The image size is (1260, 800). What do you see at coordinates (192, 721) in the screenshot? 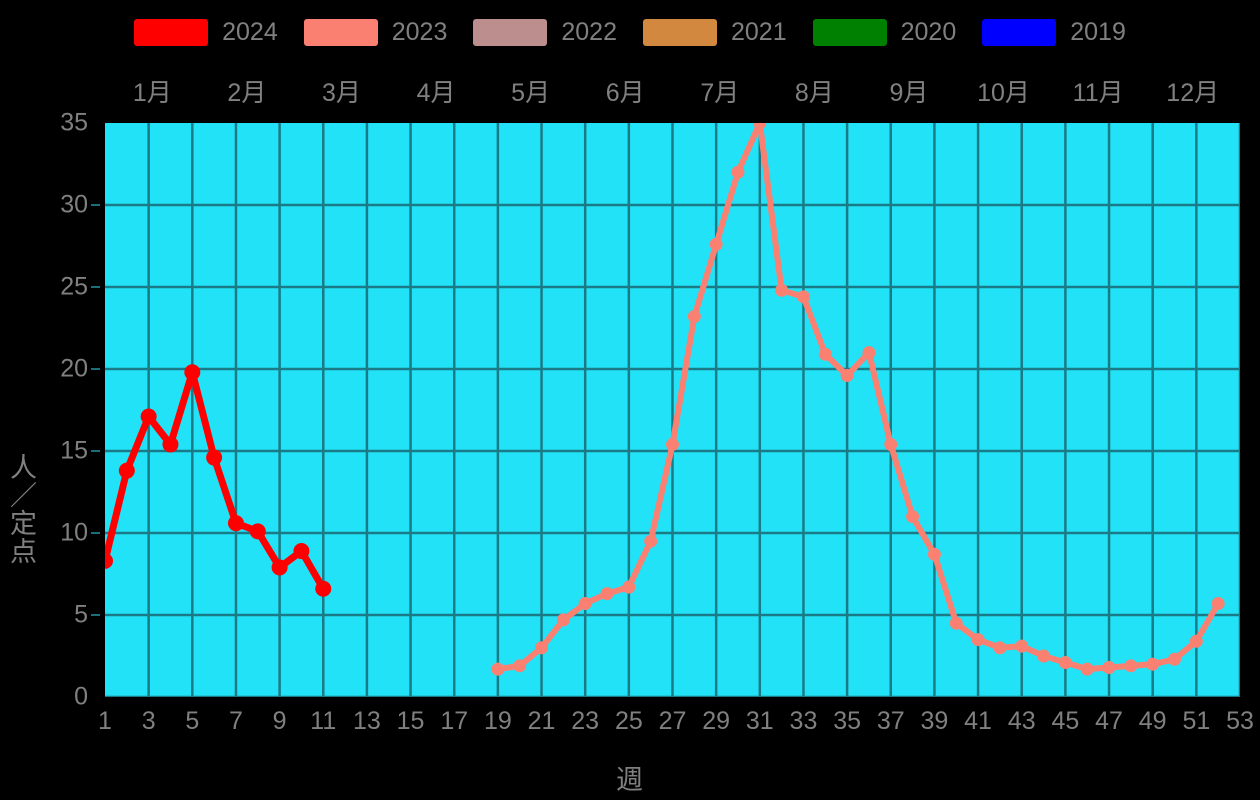
I see `x-tick-label-5: 5` at bounding box center [192, 721].